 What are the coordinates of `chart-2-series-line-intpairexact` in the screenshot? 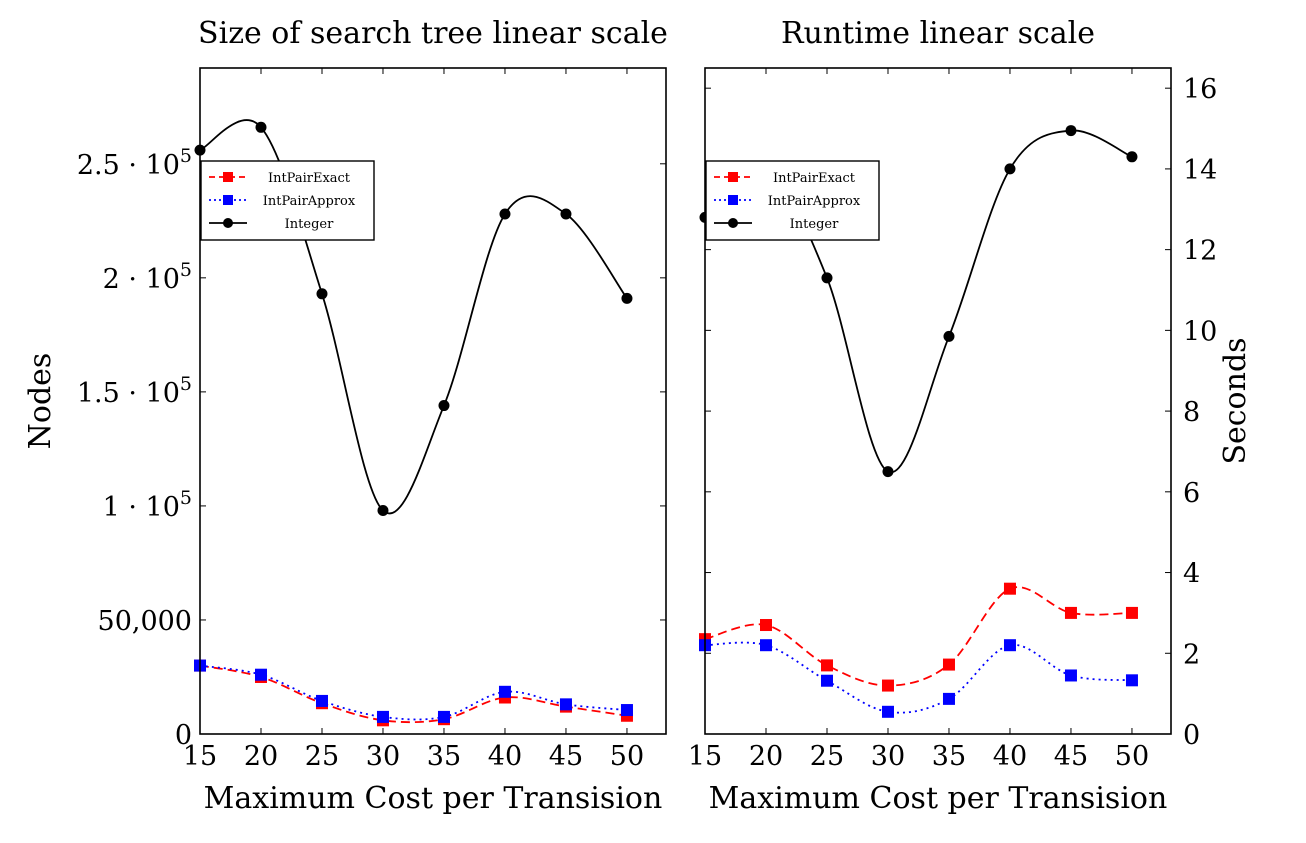 It's located at (918, 636).